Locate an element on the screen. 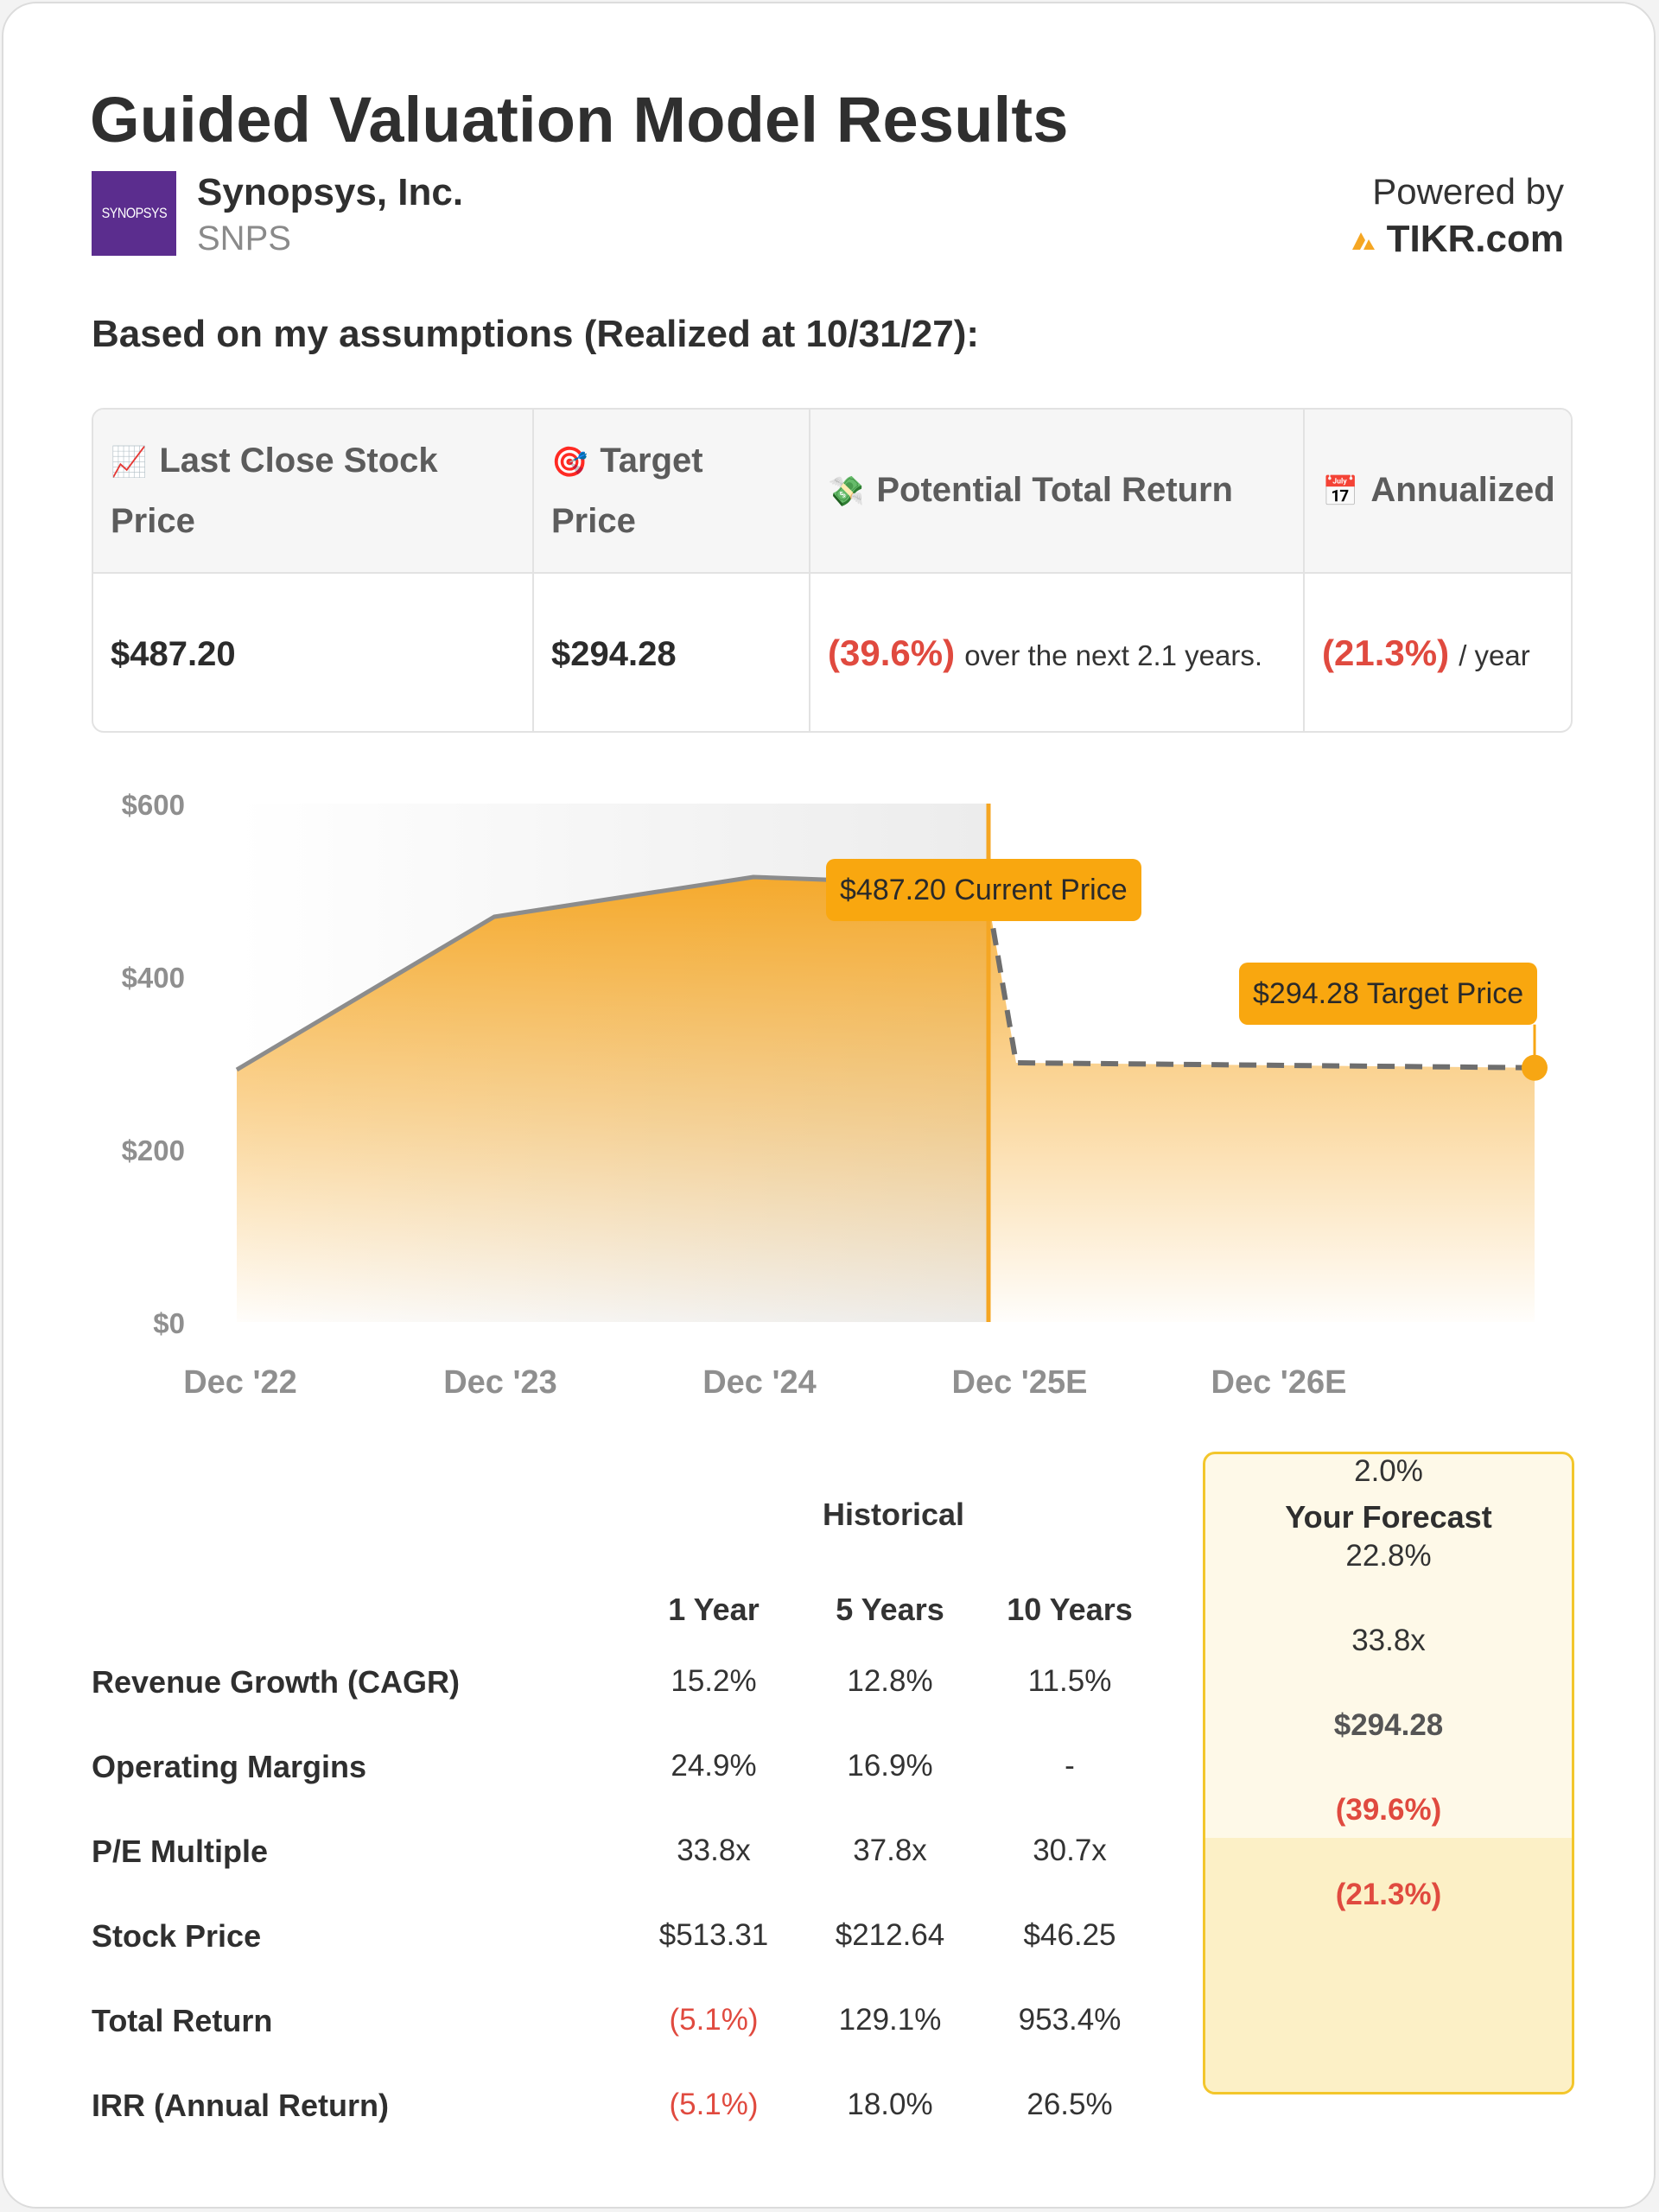 The height and width of the screenshot is (2212, 1659). row-label: P/E Multiple is located at coordinates (180, 1851).